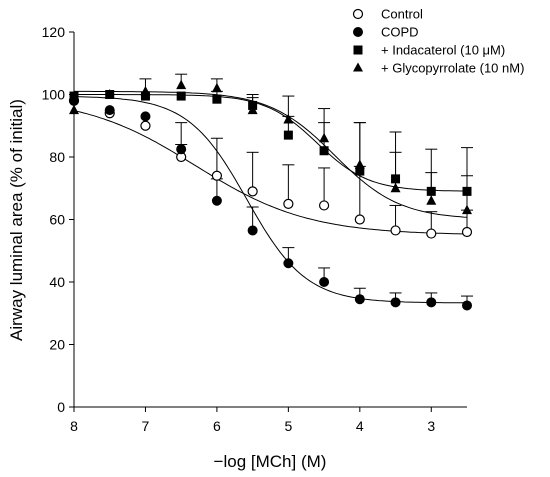  Describe the element at coordinates (431, 426) in the screenshot. I see `x-tick-label: 3` at that location.